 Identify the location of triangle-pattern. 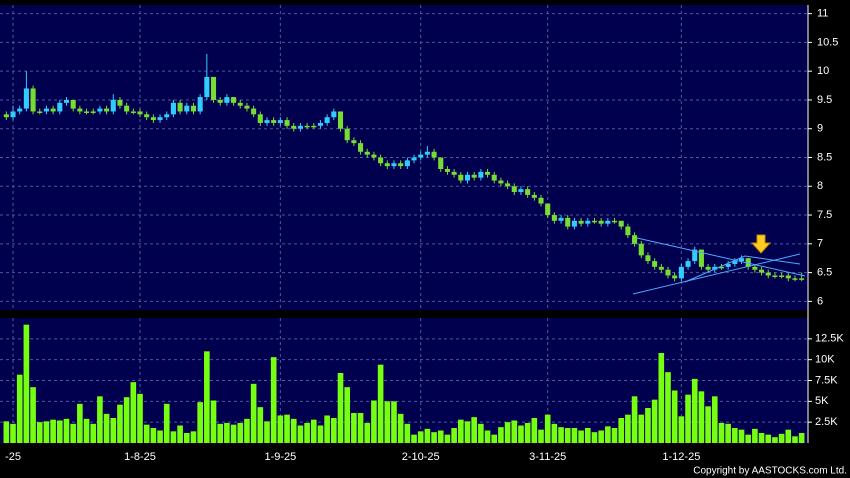
(719, 266).